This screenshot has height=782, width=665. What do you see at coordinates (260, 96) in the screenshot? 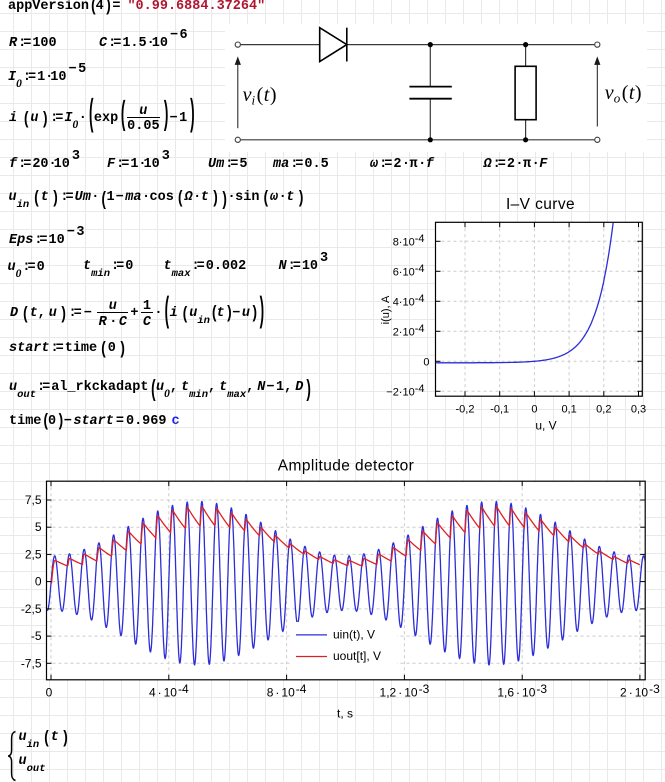
I see `svg-text: vi(t)` at bounding box center [260, 96].